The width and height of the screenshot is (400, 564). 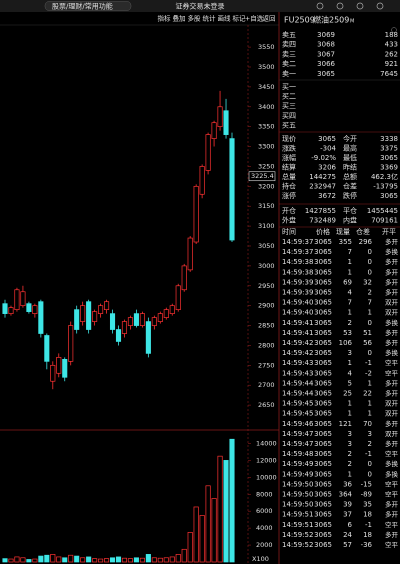 What do you see at coordinates (266, 385) in the screenshot?
I see `y-tick-label: 2700` at bounding box center [266, 385].